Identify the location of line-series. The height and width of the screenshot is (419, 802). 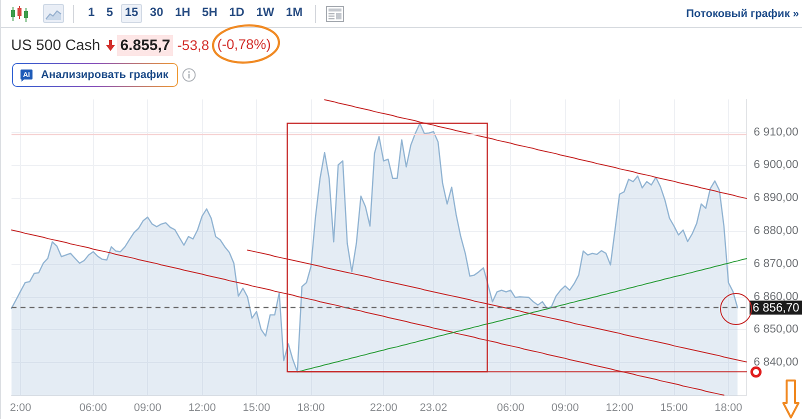
(536, 149).